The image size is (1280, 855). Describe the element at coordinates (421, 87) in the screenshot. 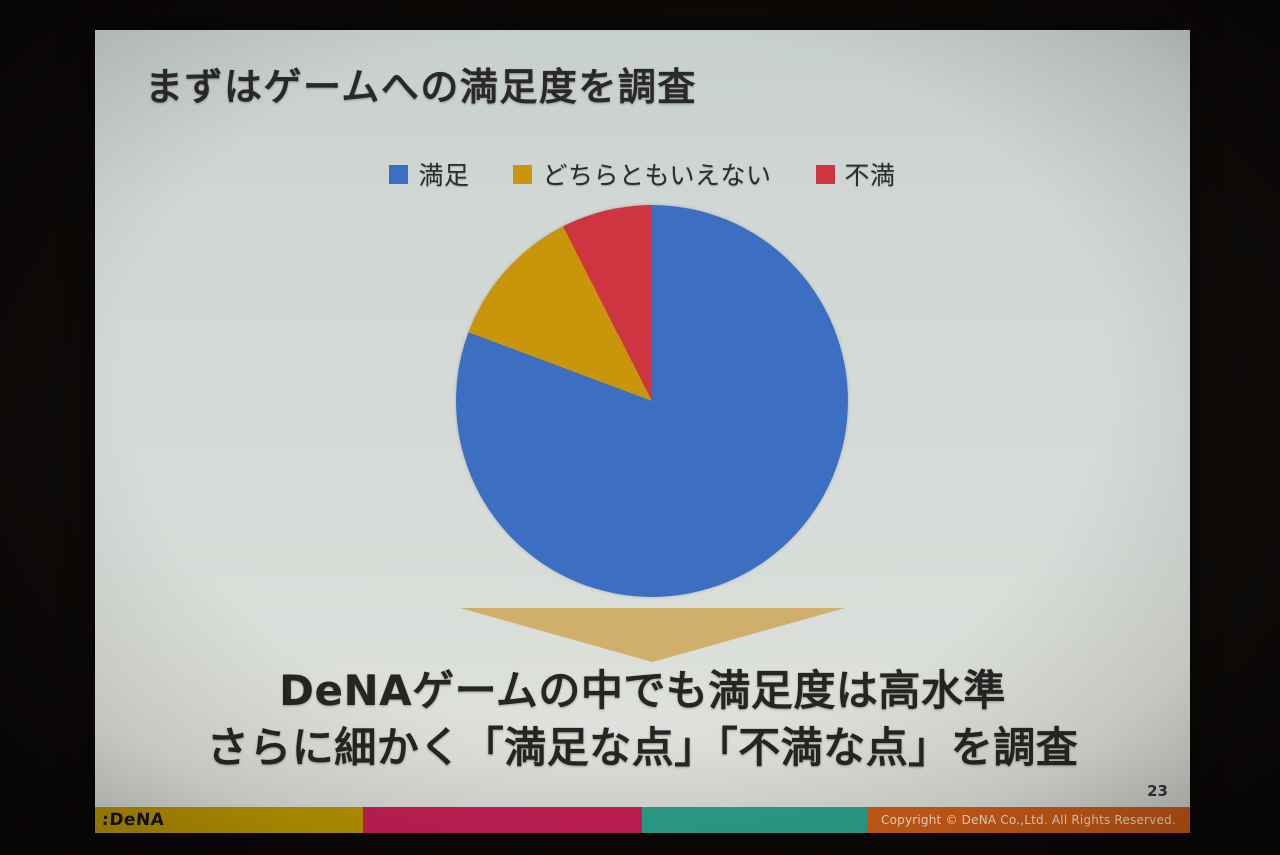

I see `slide-title: まずはゲームへの満足度を調査` at that location.